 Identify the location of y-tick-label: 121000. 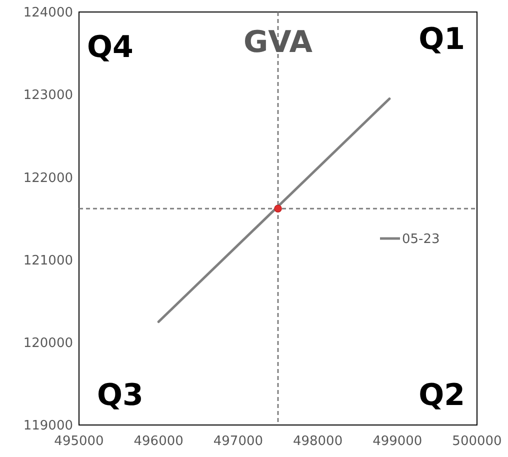
(48, 260).